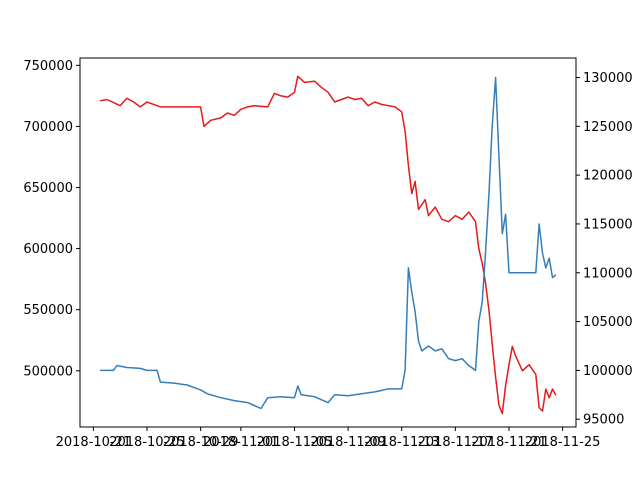  I want to click on y-left-tick-label: 650000, so click(48, 188).